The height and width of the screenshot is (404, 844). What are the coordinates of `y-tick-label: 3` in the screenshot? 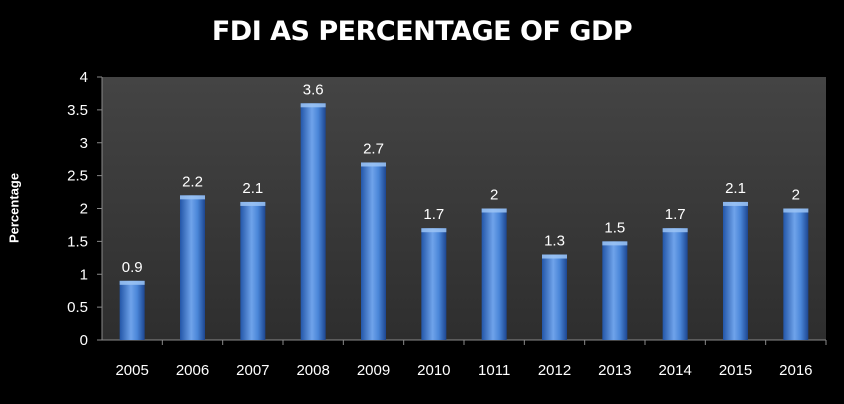 It's located at (84, 143).